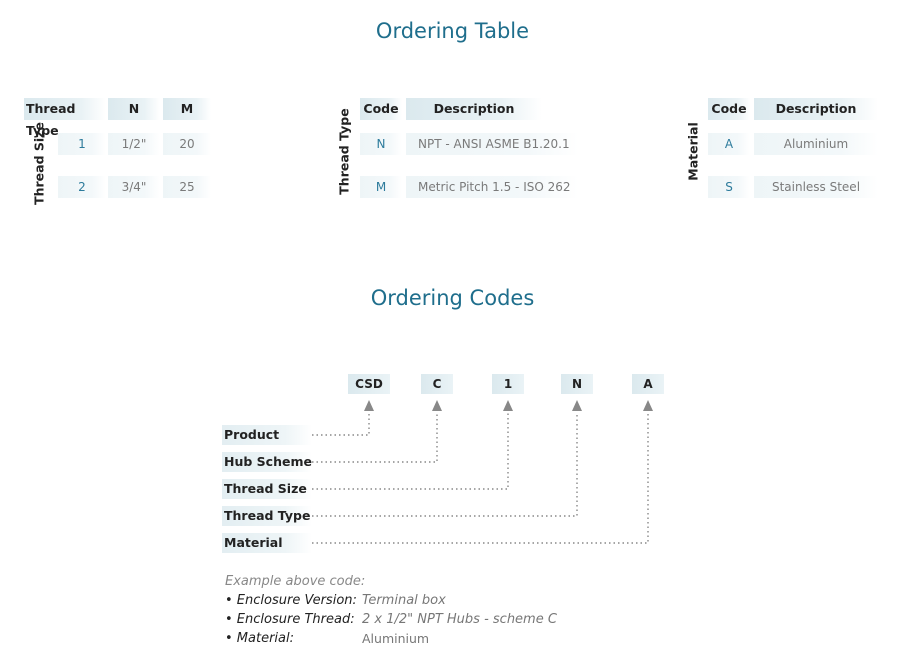 The width and height of the screenshot is (905, 659). I want to click on thread-size-header-n: N, so click(134, 109).